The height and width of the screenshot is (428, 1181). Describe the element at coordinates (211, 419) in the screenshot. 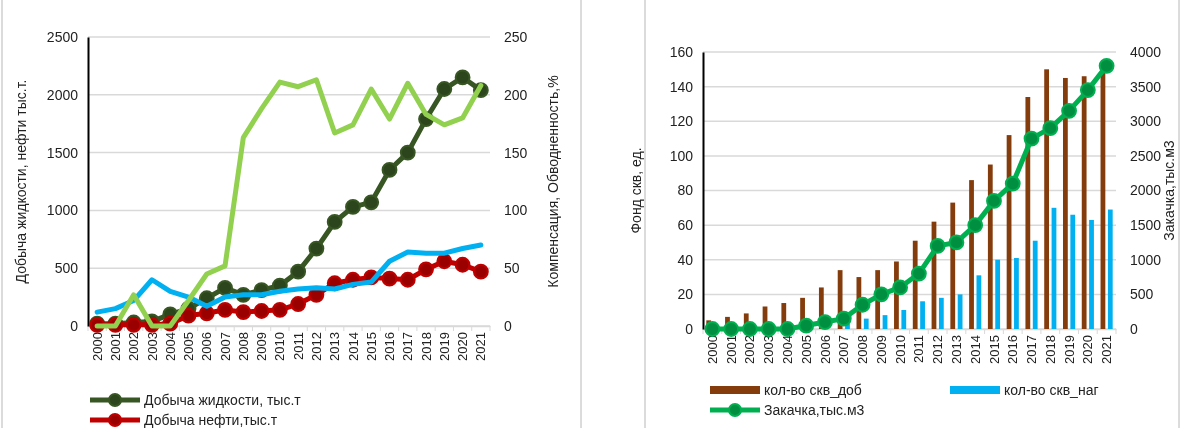

I see `legend-label: Добыча нефти,тыс.т` at that location.